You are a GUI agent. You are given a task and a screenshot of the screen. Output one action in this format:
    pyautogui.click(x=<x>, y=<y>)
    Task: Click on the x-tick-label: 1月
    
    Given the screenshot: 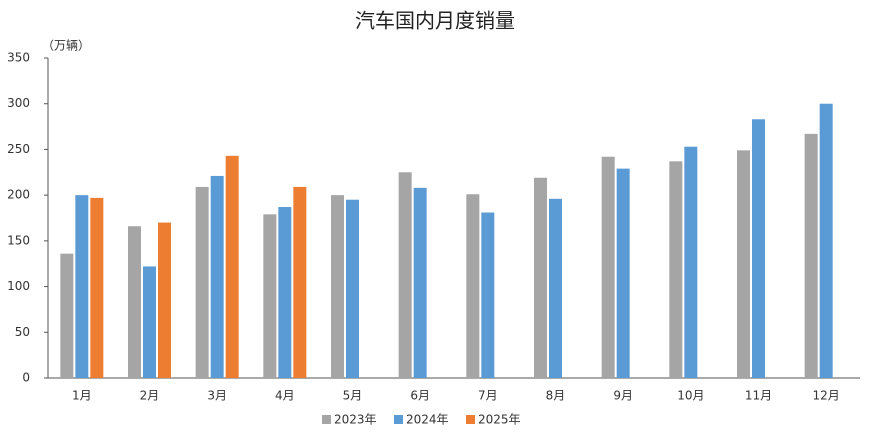 What is the action you would take?
    pyautogui.click(x=82, y=396)
    